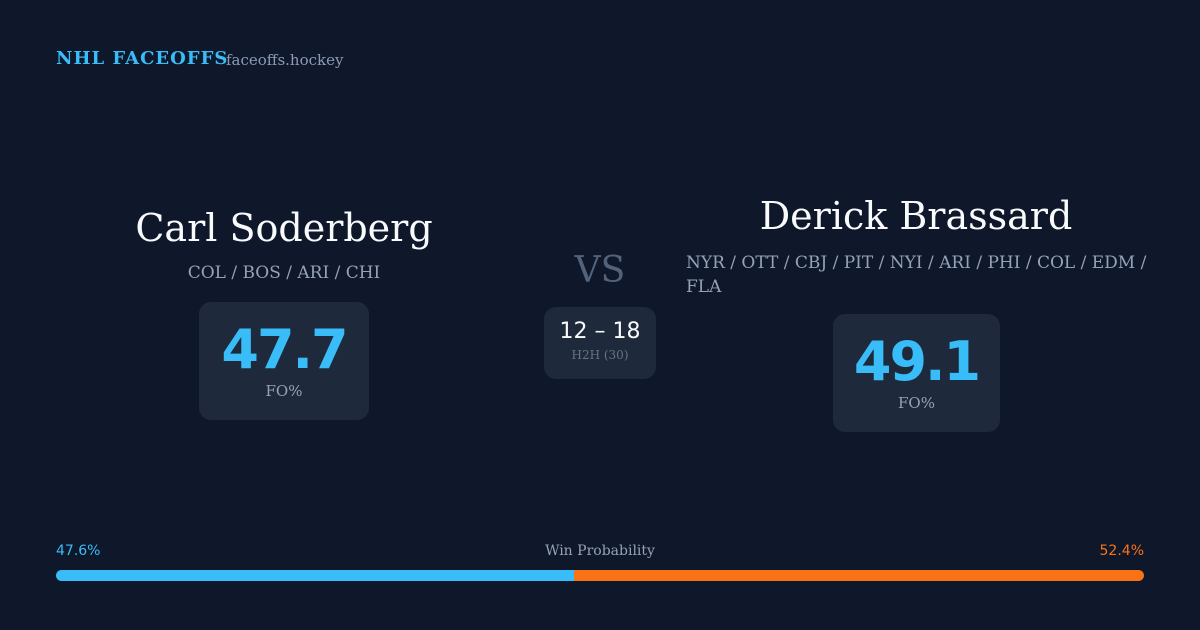 This screenshot has width=1200, height=630. I want to click on h2h-card: 12 – 18 H2H (30), so click(600, 343).